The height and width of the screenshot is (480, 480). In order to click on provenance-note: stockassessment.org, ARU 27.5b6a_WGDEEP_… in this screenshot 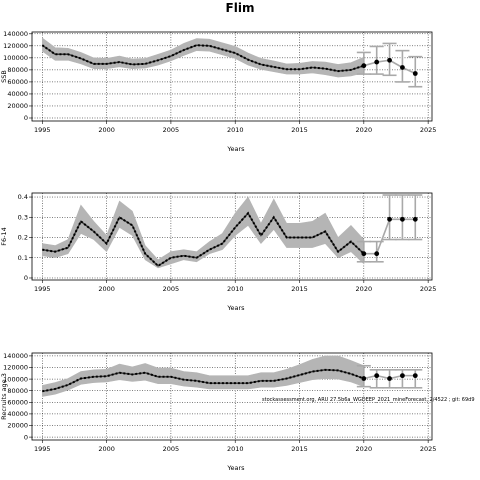, I will do `click(368, 400)`.